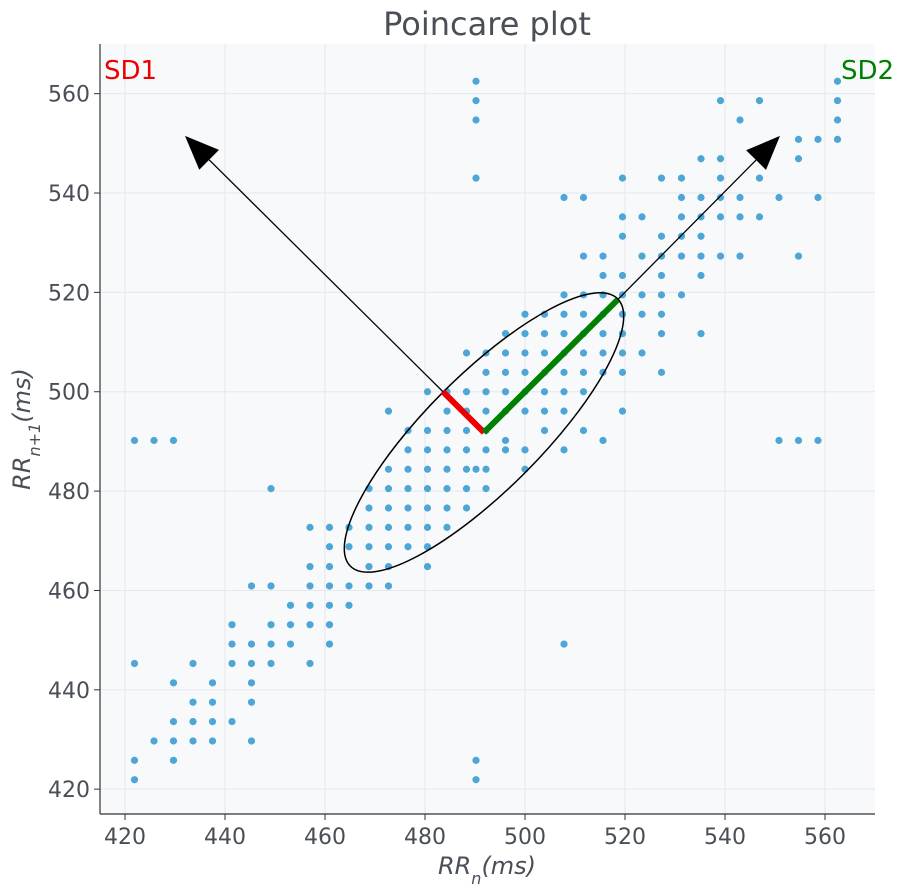  What do you see at coordinates (326, 276) in the screenshot?
I see `sd1-arrow-shaft` at bounding box center [326, 276].